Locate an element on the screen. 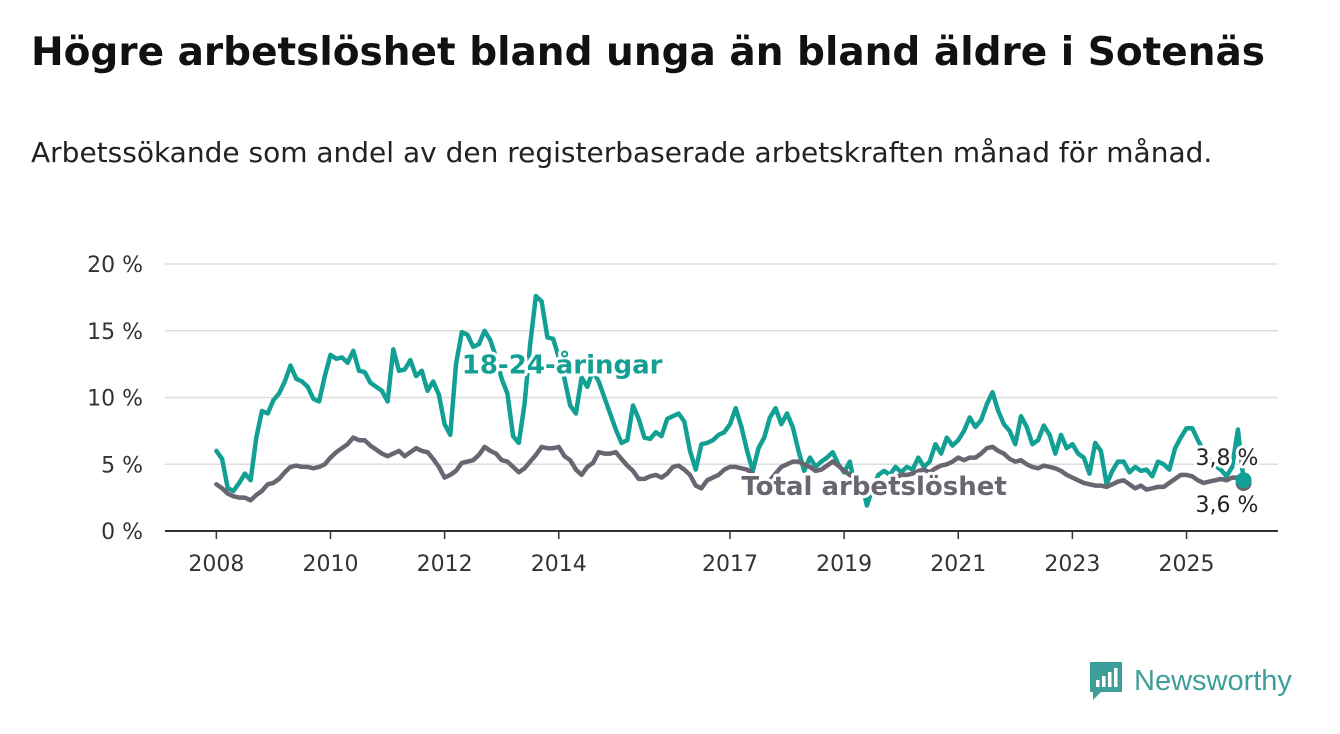 This screenshot has height=734, width=1340. x-tick-label: 2010 is located at coordinates (330, 564).